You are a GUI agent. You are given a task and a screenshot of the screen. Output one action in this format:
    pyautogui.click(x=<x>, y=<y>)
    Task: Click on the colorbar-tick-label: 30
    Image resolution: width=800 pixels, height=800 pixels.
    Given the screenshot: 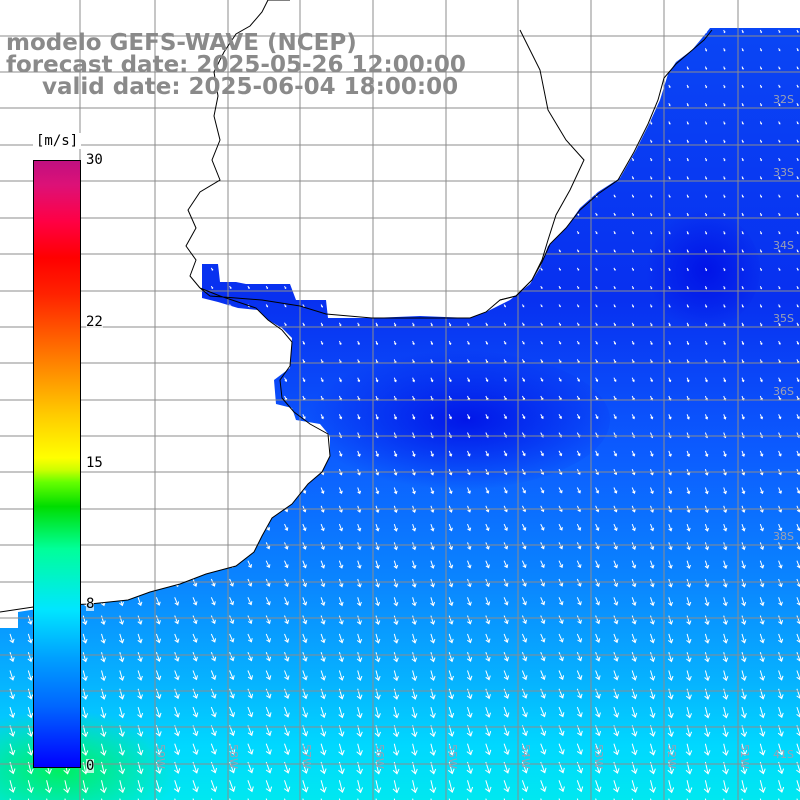 What is the action you would take?
    pyautogui.click(x=94, y=160)
    